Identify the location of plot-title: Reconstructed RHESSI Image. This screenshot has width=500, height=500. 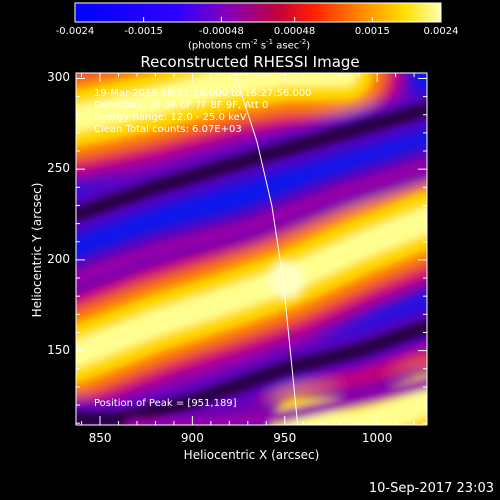
(250, 62).